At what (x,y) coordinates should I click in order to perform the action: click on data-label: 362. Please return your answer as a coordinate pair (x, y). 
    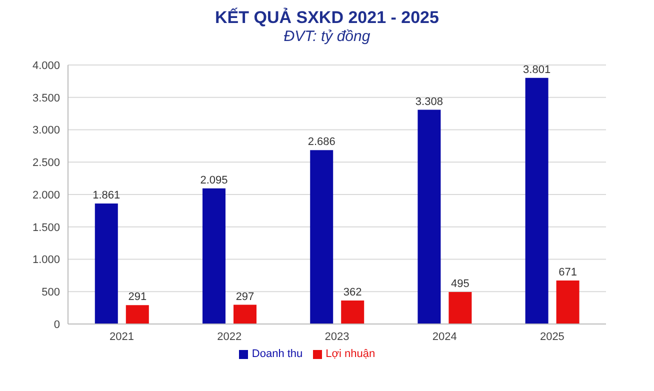
    Looking at the image, I should click on (352, 292).